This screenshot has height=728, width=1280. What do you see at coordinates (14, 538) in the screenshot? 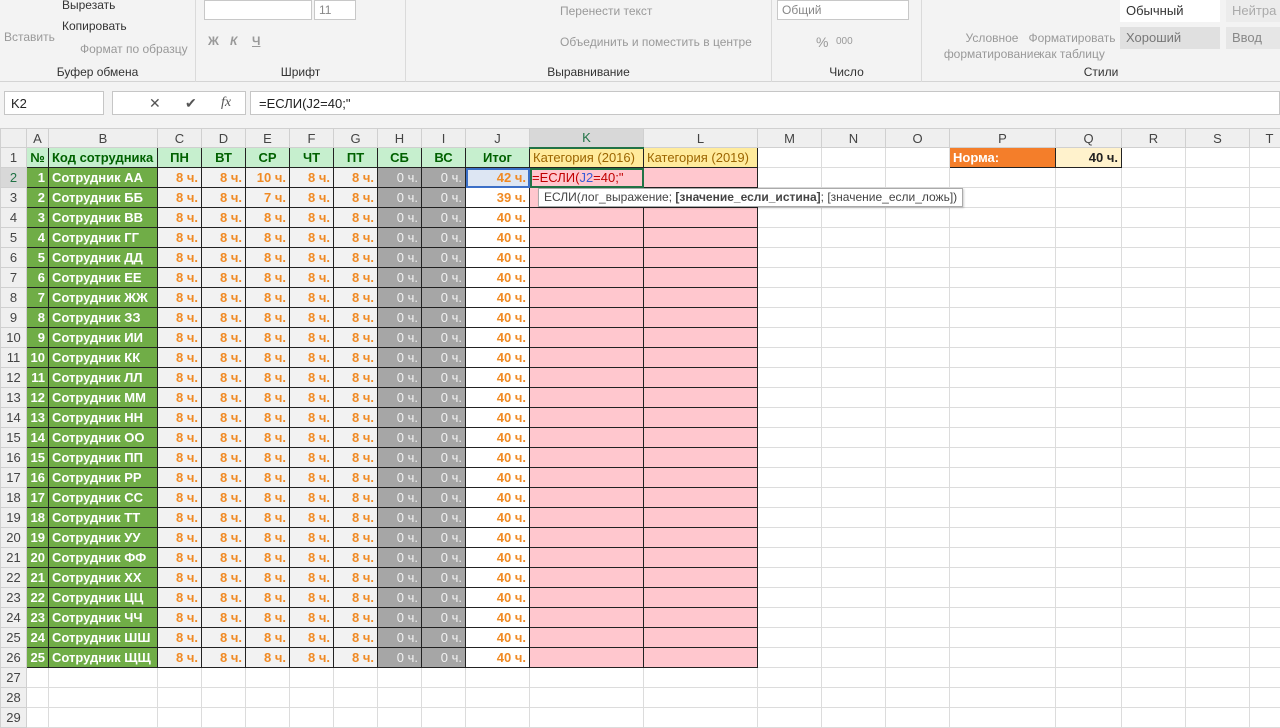
I see `row-header-20: 20` at bounding box center [14, 538].